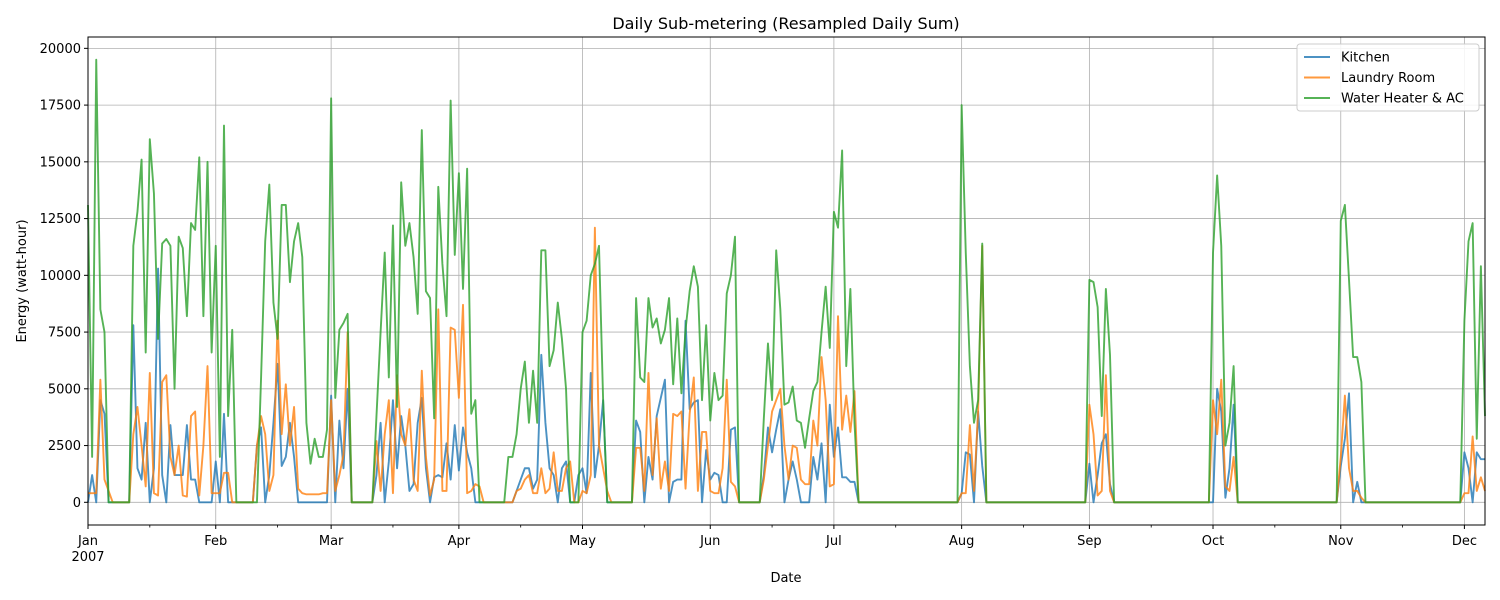  What do you see at coordinates (774, 545) in the screenshot?
I see `x-axis: Jan Feb Mar Apr May Jun Jul Aug Sep Oct Nov Dec 2007` at bounding box center [774, 545].